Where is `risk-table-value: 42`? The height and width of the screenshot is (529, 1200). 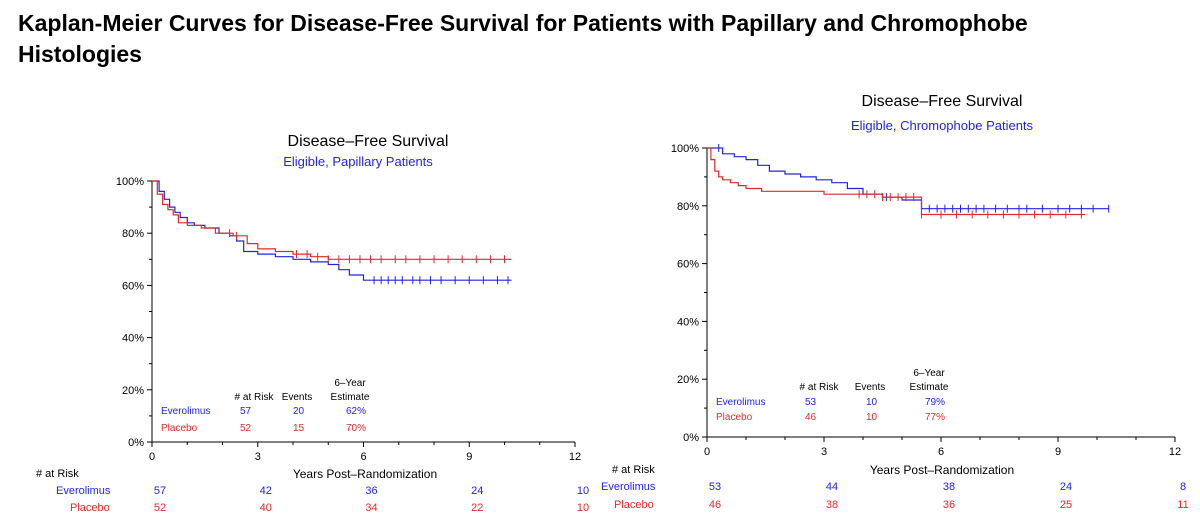
risk-table-value: 42 is located at coordinates (266, 491).